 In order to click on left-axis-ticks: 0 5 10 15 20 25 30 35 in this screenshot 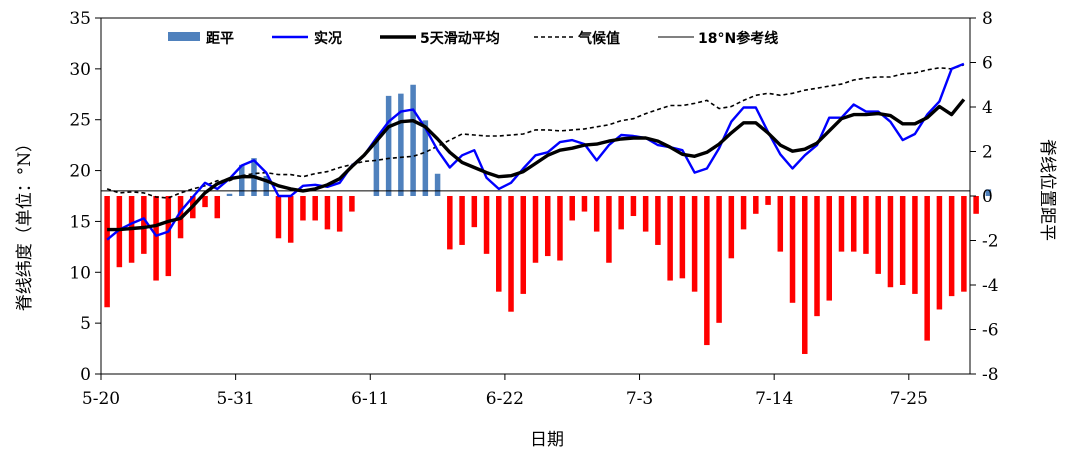, I will do `click(85, 197)`.